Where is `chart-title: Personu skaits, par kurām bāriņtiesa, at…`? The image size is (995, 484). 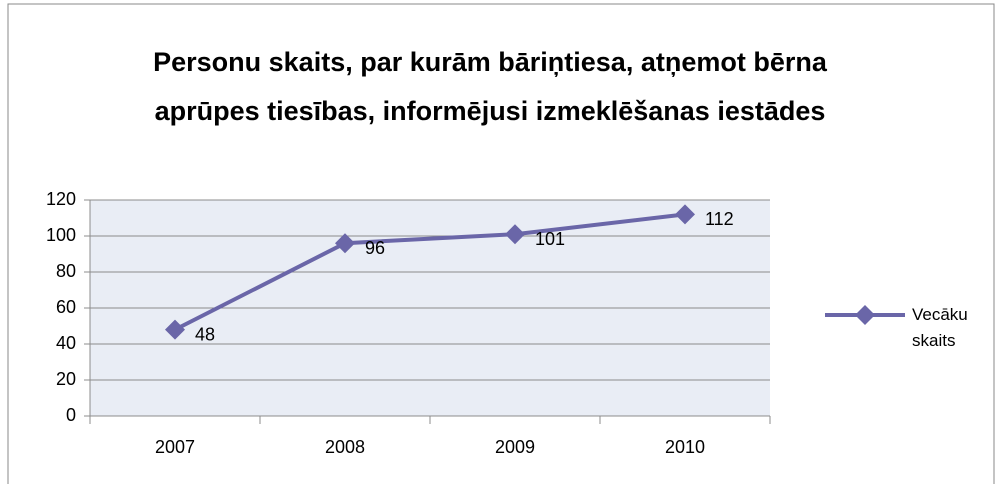 chart-title: Personu skaits, par kurām bāriņtiesa, at… is located at coordinates (490, 86).